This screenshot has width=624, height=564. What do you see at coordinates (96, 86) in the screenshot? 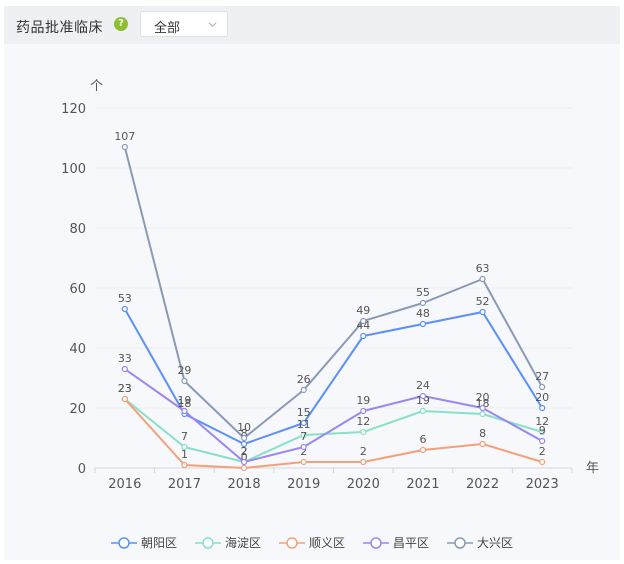
I see `y-axis-label: 个` at bounding box center [96, 86].